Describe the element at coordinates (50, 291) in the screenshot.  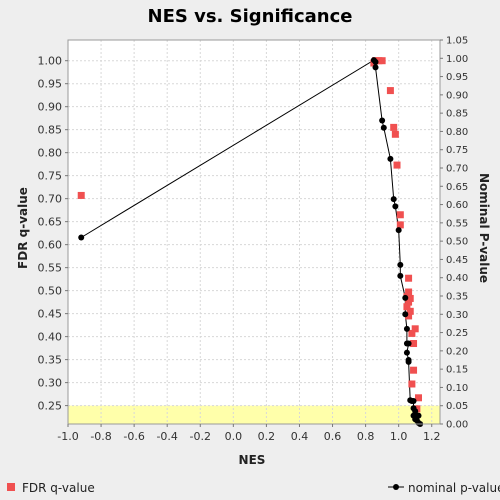
I see `y-tick-label: 0.50` at that location.